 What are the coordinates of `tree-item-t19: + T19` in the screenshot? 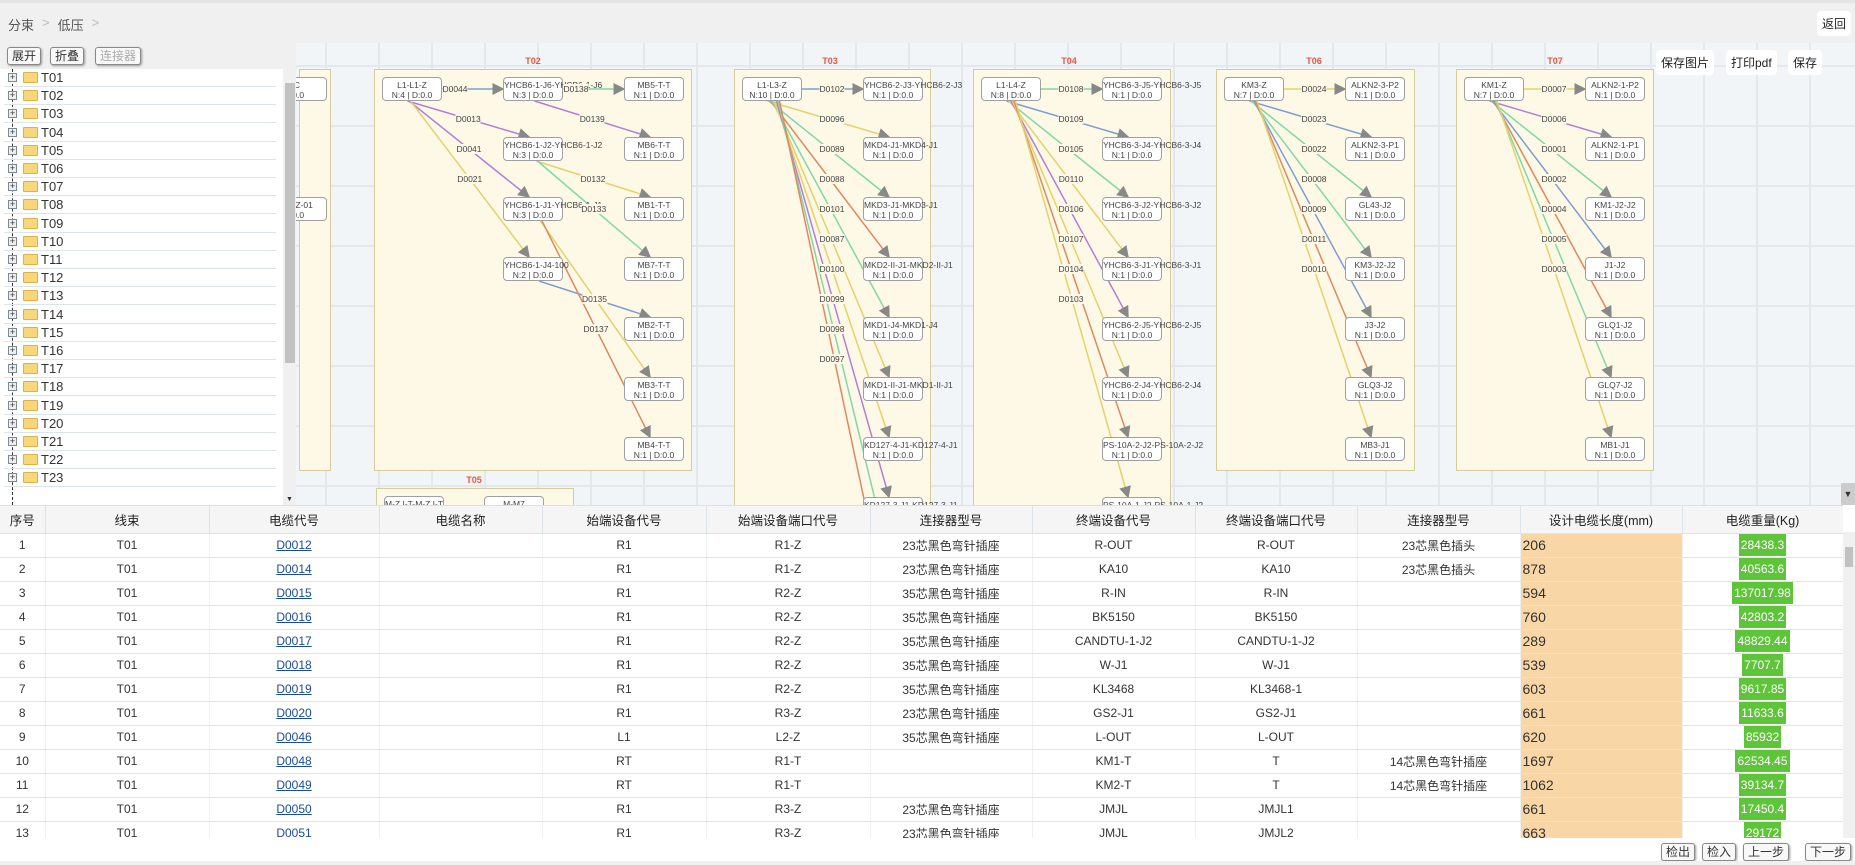 It's located at (140, 406).